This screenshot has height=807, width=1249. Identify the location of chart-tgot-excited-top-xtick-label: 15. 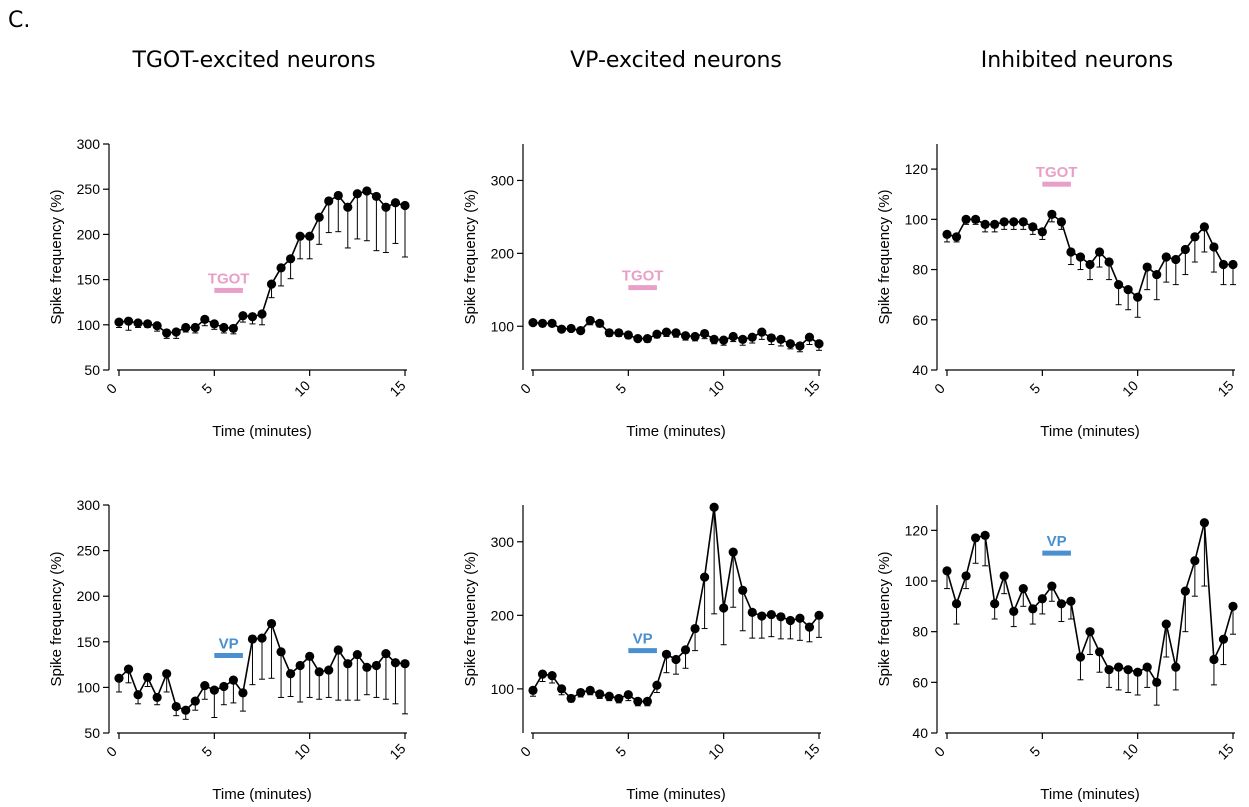
(397, 388).